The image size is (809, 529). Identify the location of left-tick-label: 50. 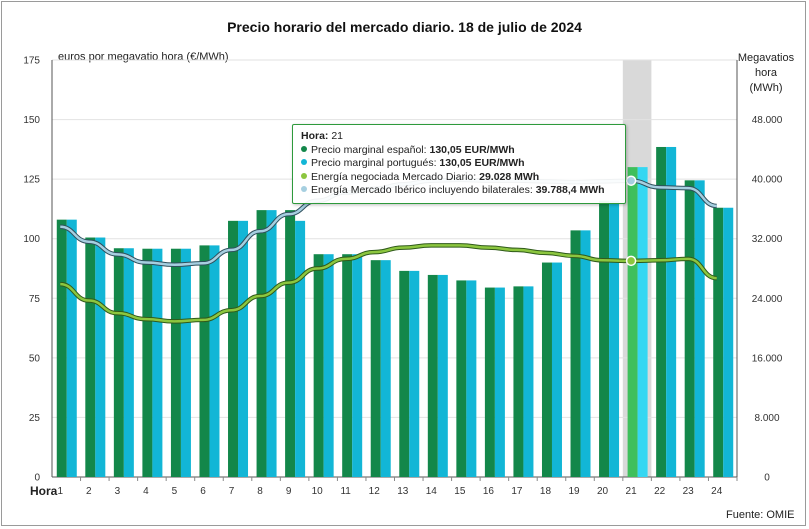
(35, 358).